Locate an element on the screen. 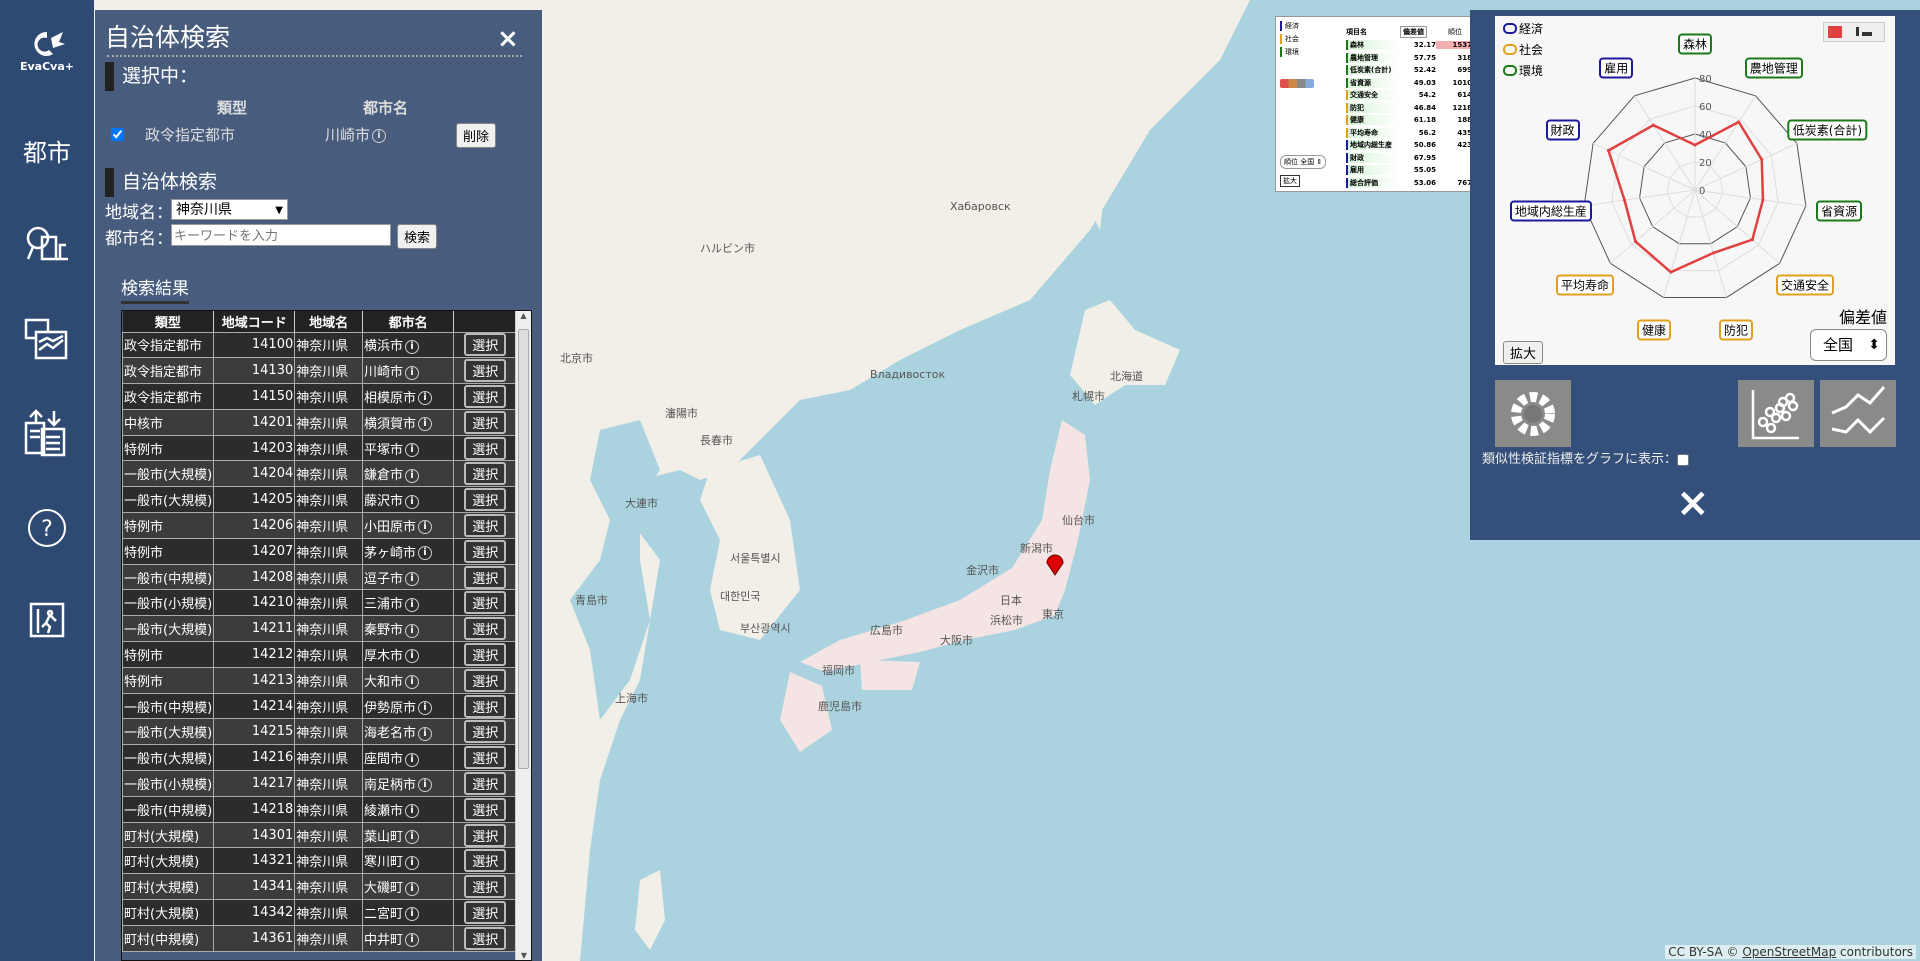 The width and height of the screenshot is (1920, 961). code-cell: 14301 is located at coordinates (254, 835).